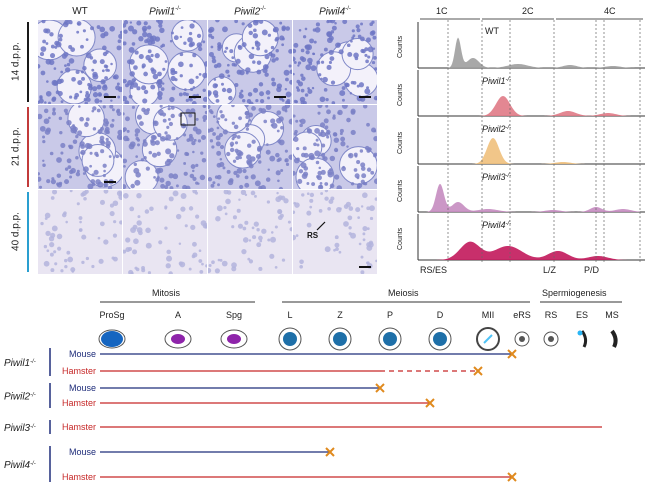  I want to click on flow-panel-label: Piwil2-/-, so click(496, 129).